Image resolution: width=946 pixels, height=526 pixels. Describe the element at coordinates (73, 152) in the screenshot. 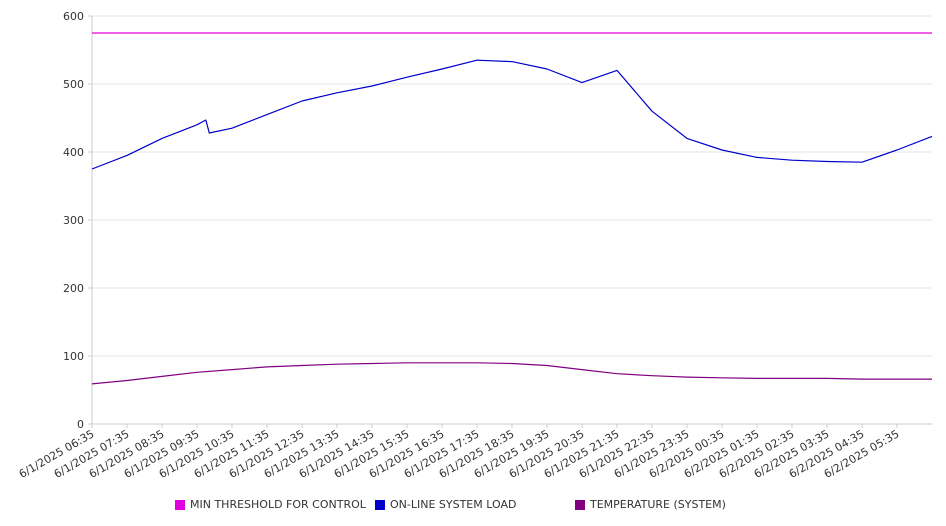

I see `y-tick-label: 400` at that location.